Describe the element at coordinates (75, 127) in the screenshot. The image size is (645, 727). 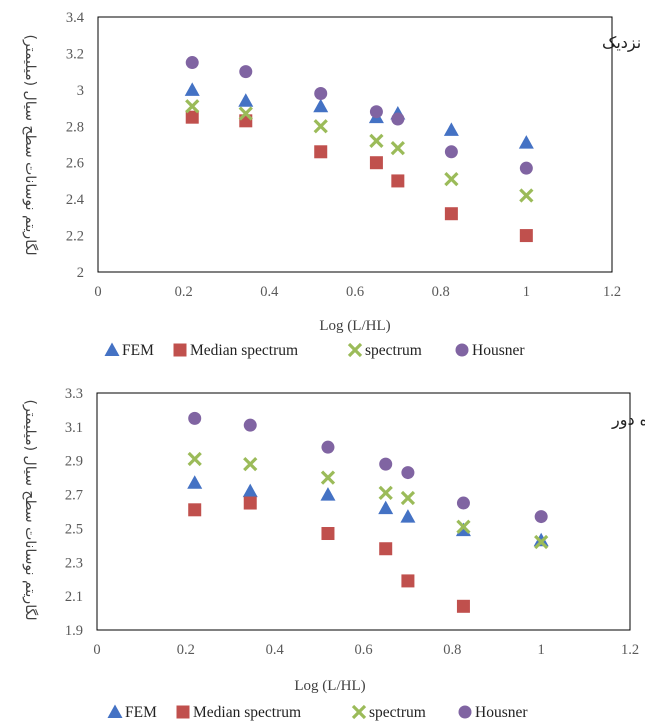
I see `y-tick-label: 2.8` at that location.